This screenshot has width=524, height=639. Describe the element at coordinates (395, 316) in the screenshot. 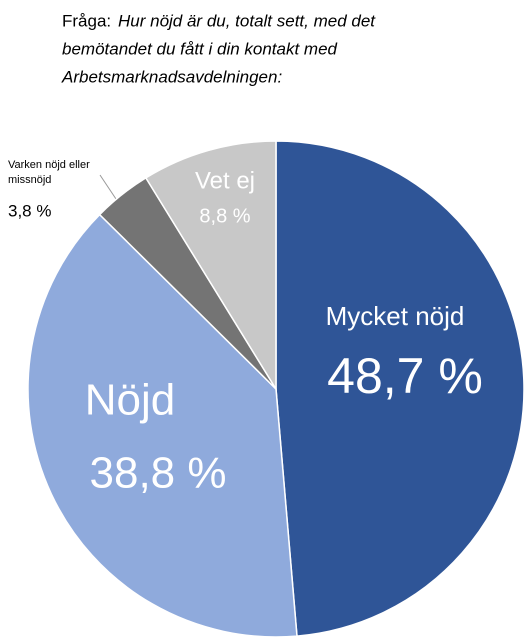

I see `slice-label: Mycket nöjd` at that location.